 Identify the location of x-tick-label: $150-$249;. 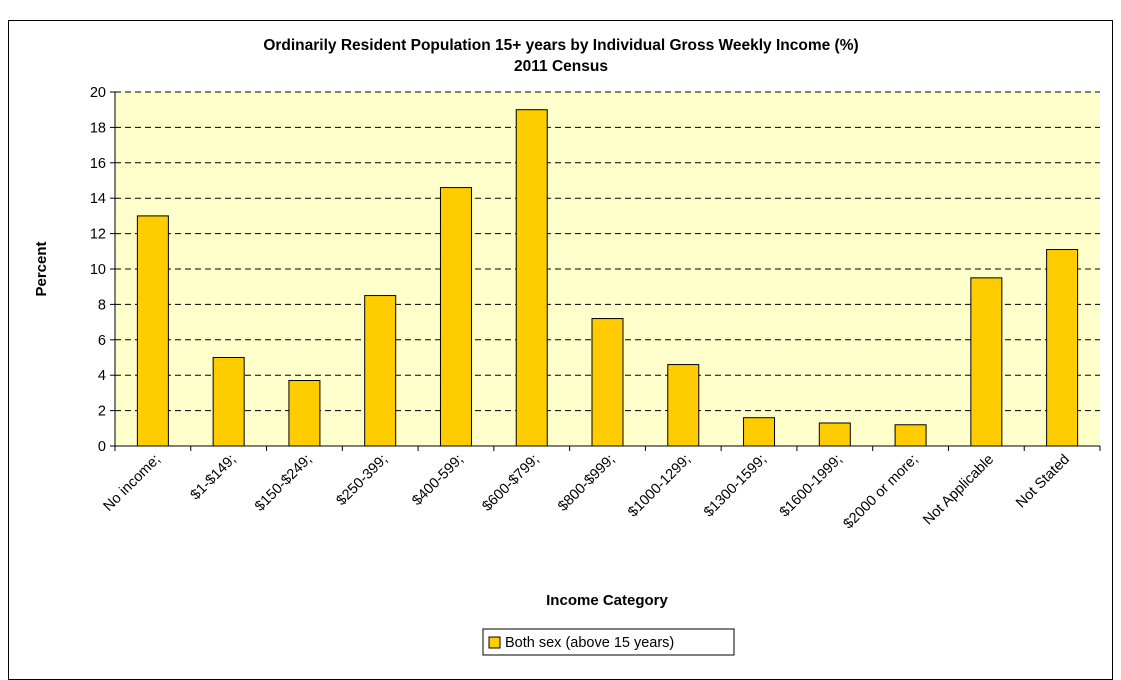
(283, 483).